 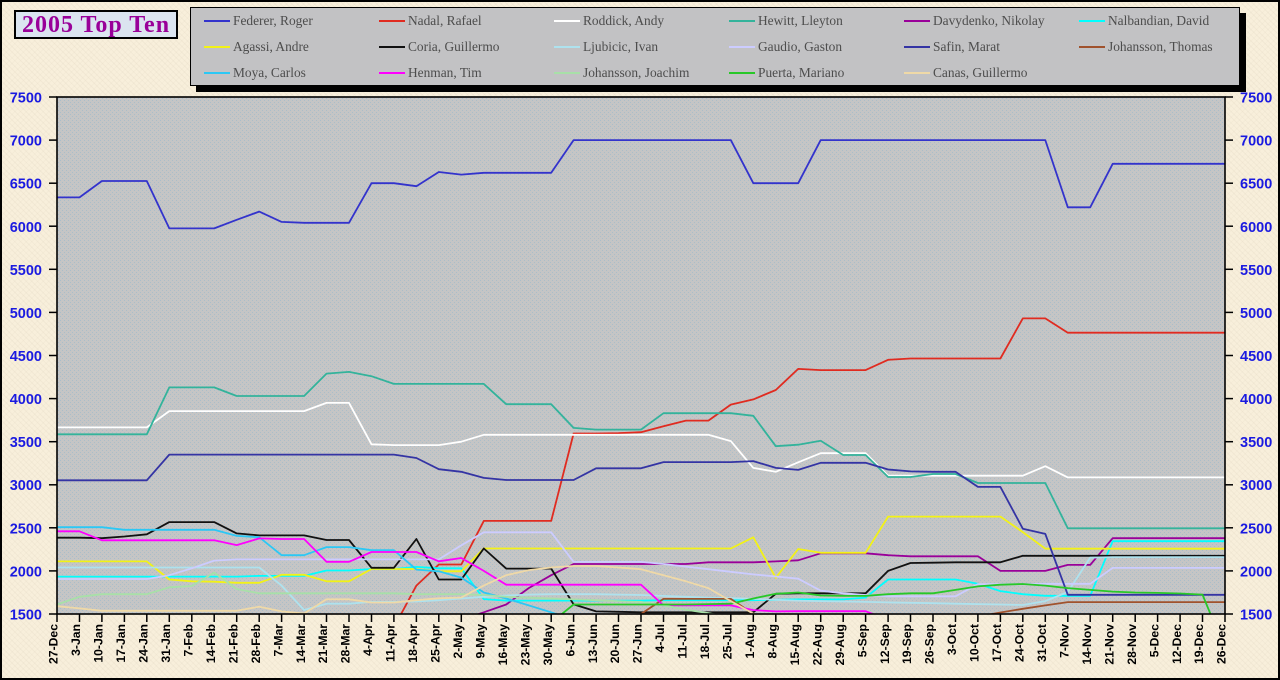 What do you see at coordinates (952, 639) in the screenshot?
I see `svg-text: 3-Oct` at bounding box center [952, 639].